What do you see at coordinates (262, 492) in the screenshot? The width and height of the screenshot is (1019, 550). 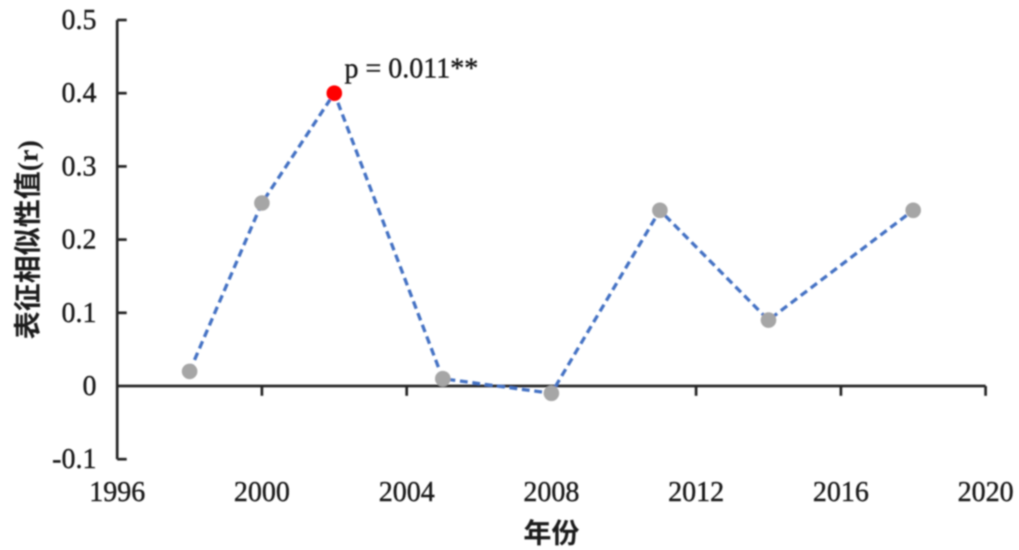 I see `svg-text: 2000` at bounding box center [262, 492].